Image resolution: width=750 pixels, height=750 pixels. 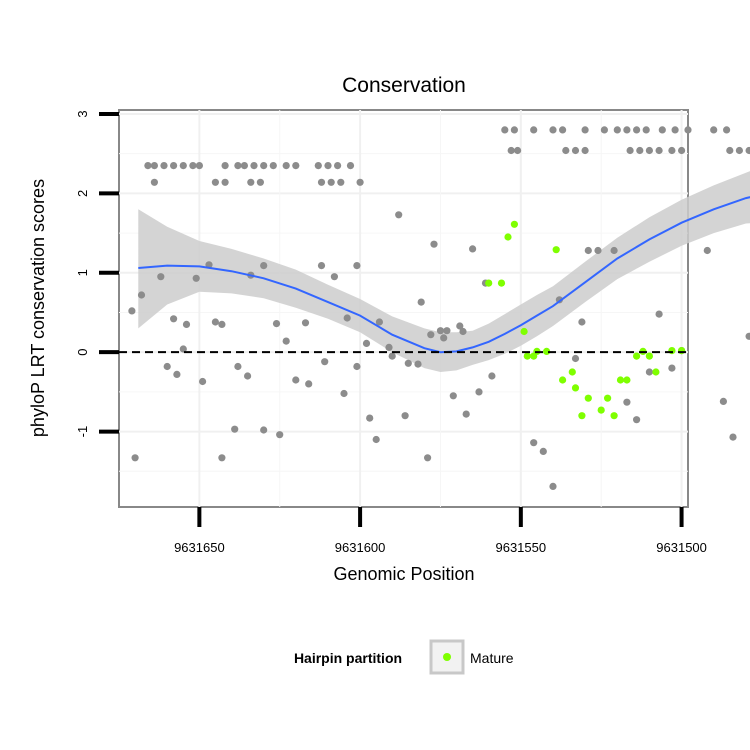 I want to click on y-axis-title: phyloP LRT conservation scores, so click(x=38, y=308).